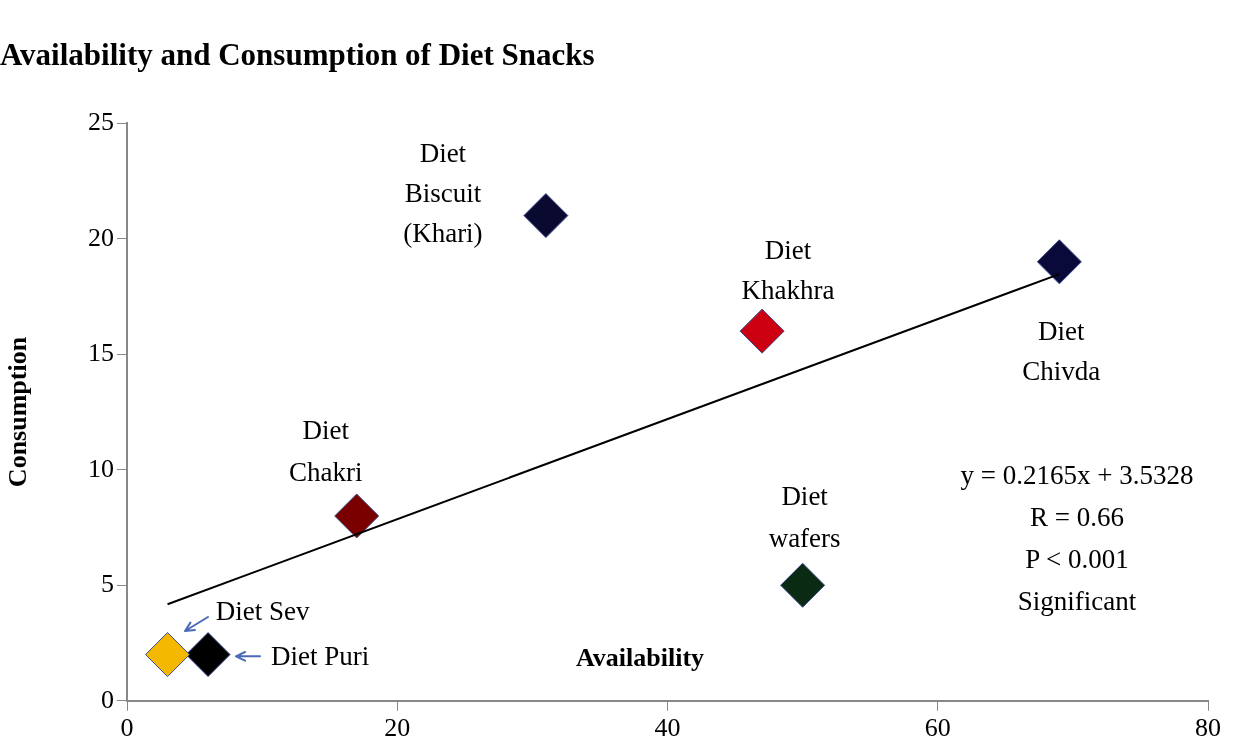 The width and height of the screenshot is (1241, 748). I want to click on y-tick-label: 15, so click(101, 353).